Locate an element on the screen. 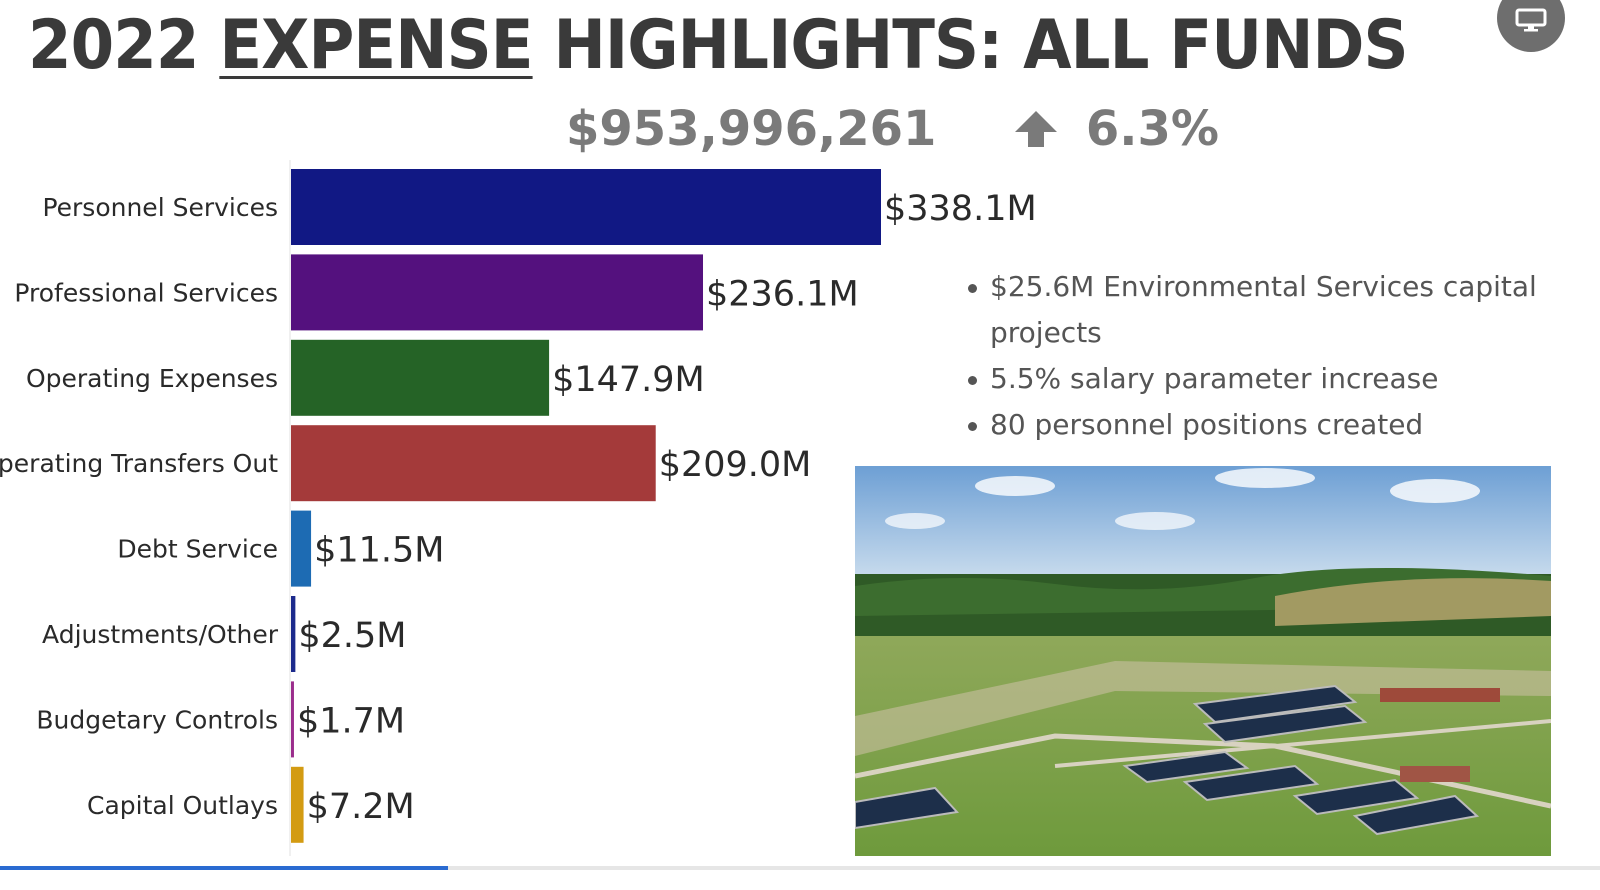  category-label: Capital Outlays is located at coordinates (182, 805).